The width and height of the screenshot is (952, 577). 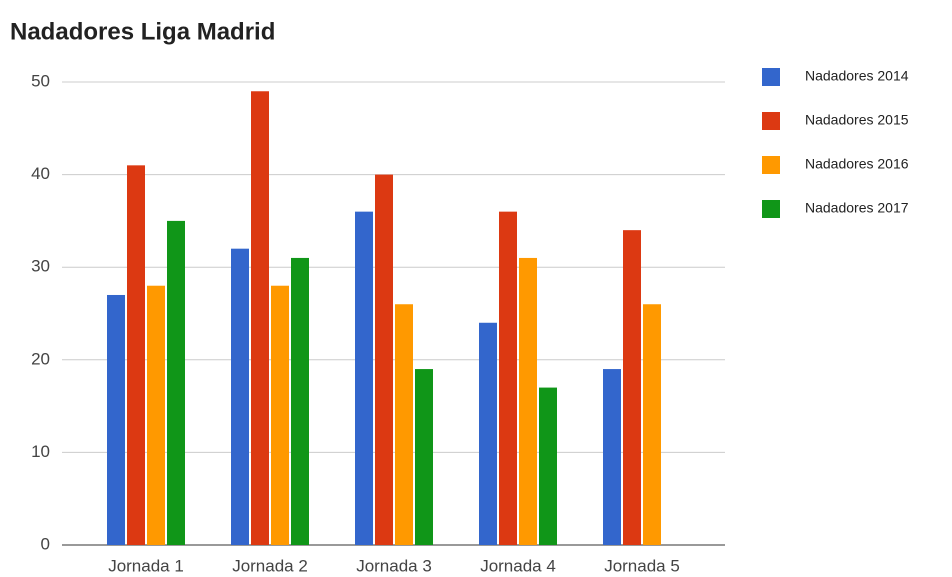 What do you see at coordinates (40, 80) in the screenshot?
I see `y-tick-label: 50` at bounding box center [40, 80].